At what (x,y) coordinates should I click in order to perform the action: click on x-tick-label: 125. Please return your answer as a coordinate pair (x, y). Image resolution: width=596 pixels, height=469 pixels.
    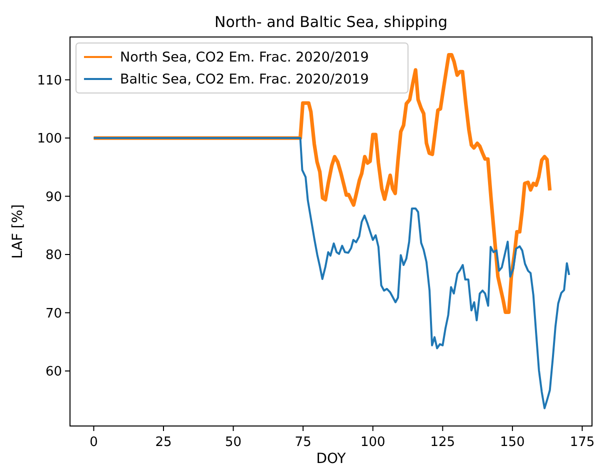
    Looking at the image, I should click on (443, 442).